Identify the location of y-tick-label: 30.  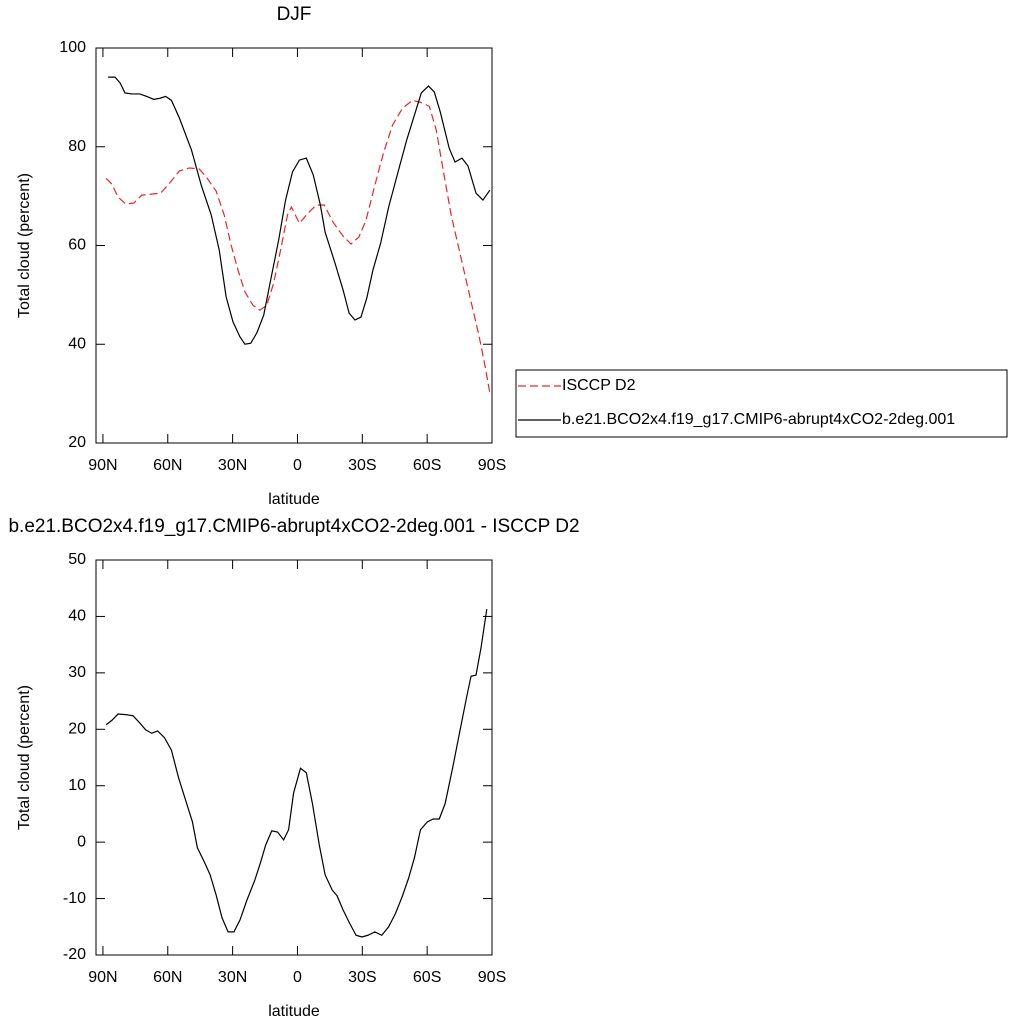
(77, 672).